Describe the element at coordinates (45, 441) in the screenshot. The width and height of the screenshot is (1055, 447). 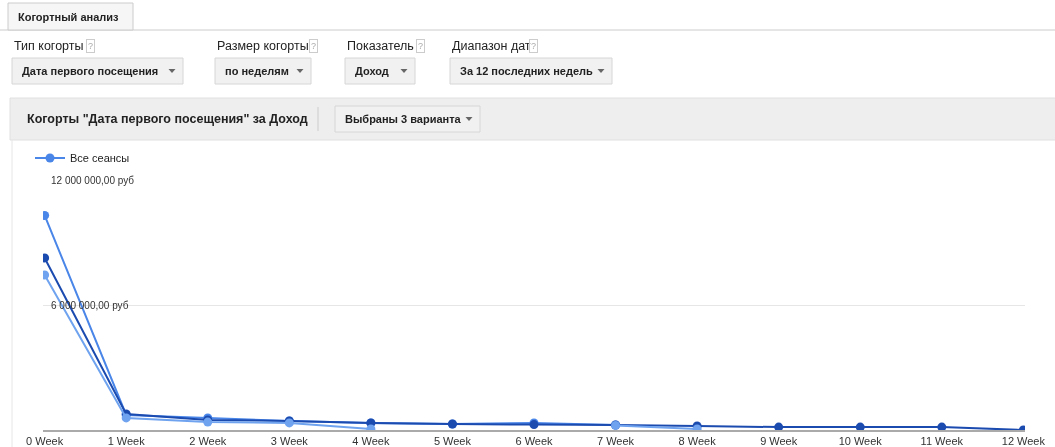
I see `x-tick-label: 0 Week` at that location.